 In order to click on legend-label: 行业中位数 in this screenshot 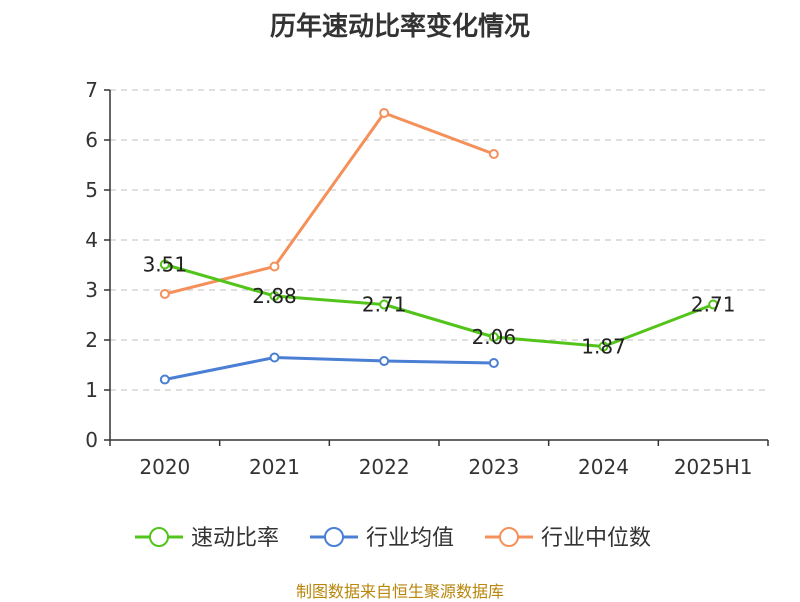, I will do `click(596, 538)`.